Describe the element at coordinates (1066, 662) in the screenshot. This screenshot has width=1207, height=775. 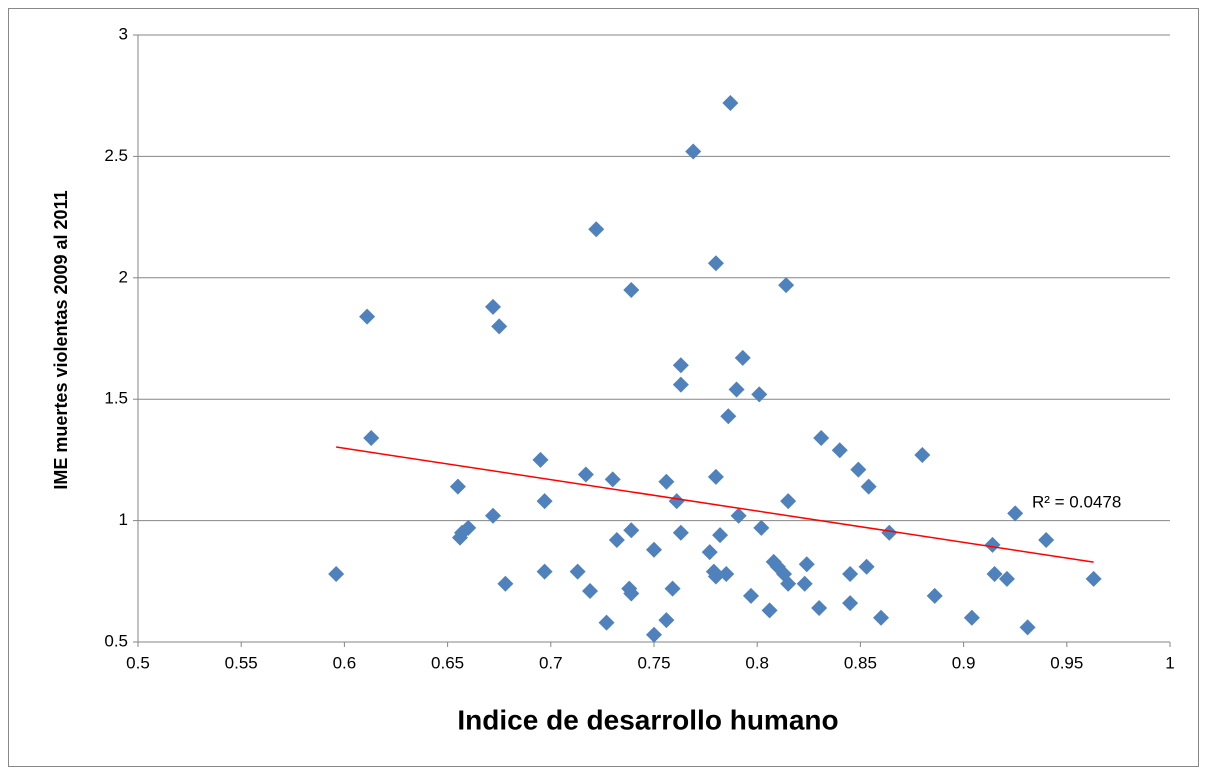
I see `x-tick-label: 0.95` at that location.